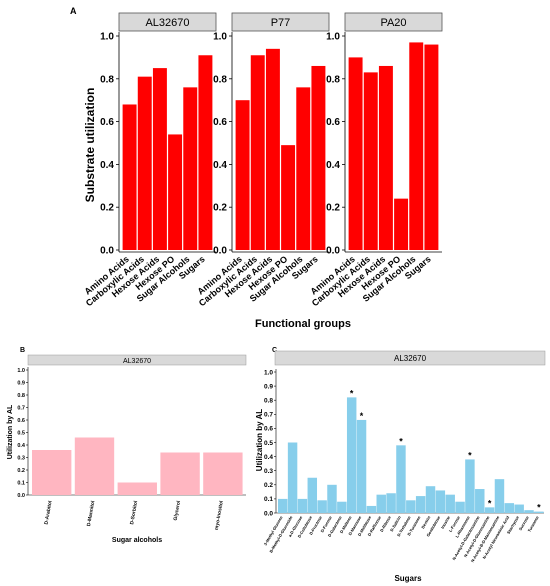  Describe the element at coordinates (529, 511) in the screenshot. I see `bar-sucrose` at that location.